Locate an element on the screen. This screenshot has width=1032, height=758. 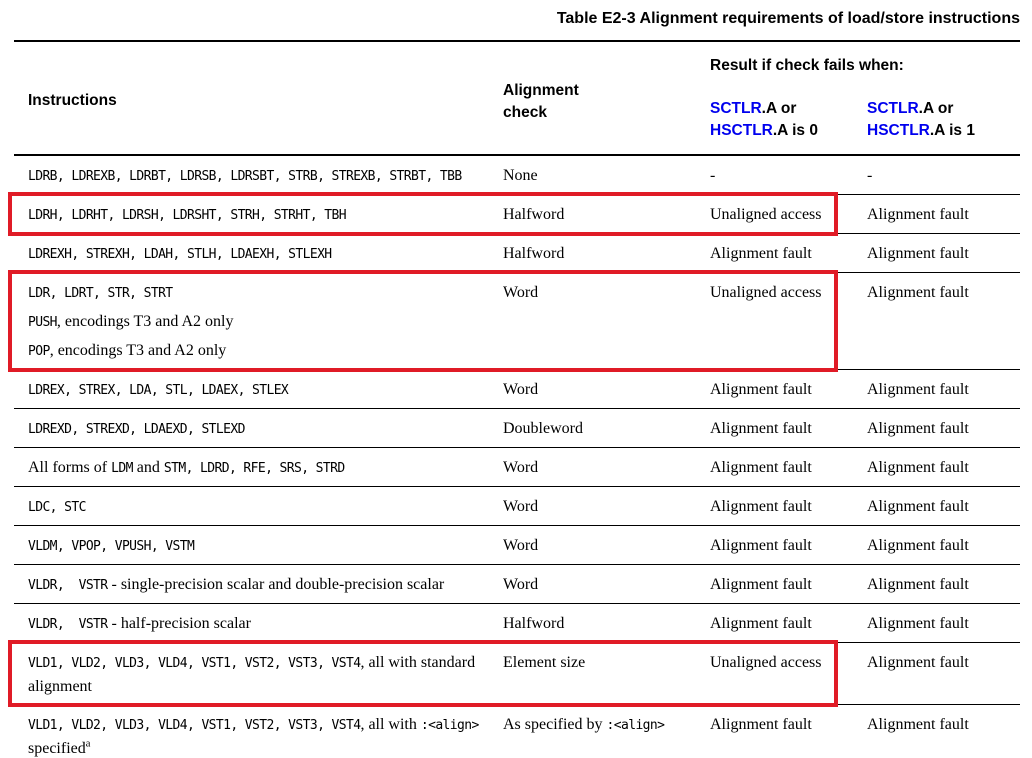
text-segment: Doubleword is located at coordinates (543, 428).